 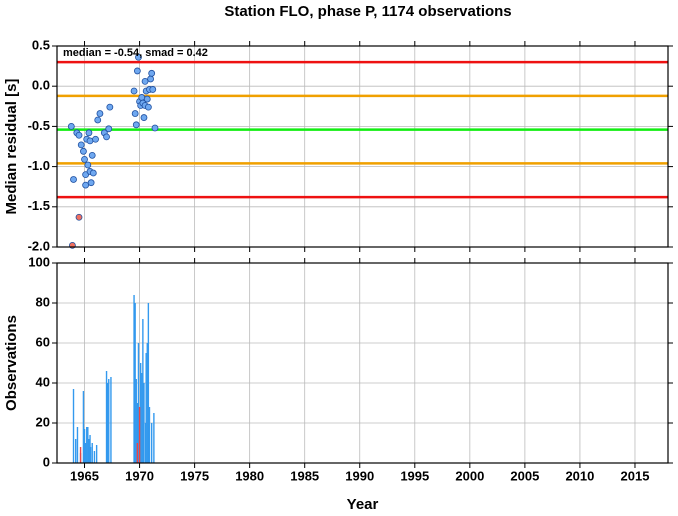 What do you see at coordinates (43, 341) in the screenshot?
I see `y-tick-label: 60` at bounding box center [43, 341].